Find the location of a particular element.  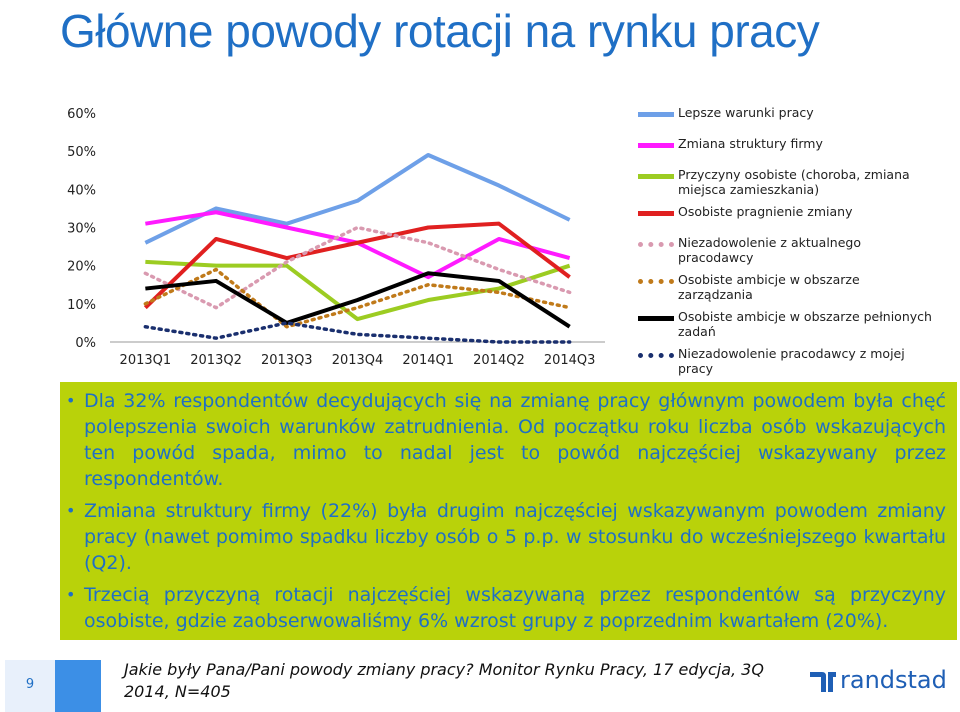

y-tick-label: 60% is located at coordinates (81, 114).